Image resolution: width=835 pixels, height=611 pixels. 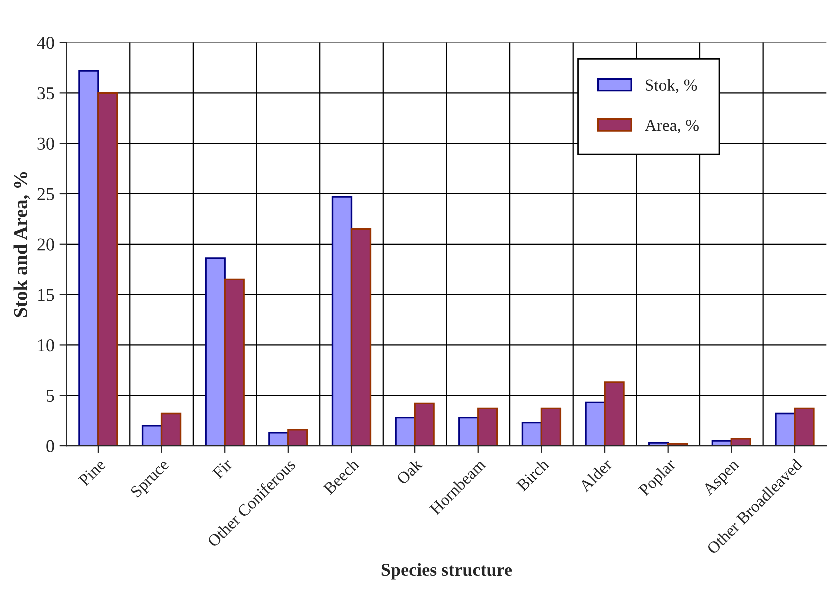 I want to click on x-tick-label: Oak, so click(x=410, y=472).